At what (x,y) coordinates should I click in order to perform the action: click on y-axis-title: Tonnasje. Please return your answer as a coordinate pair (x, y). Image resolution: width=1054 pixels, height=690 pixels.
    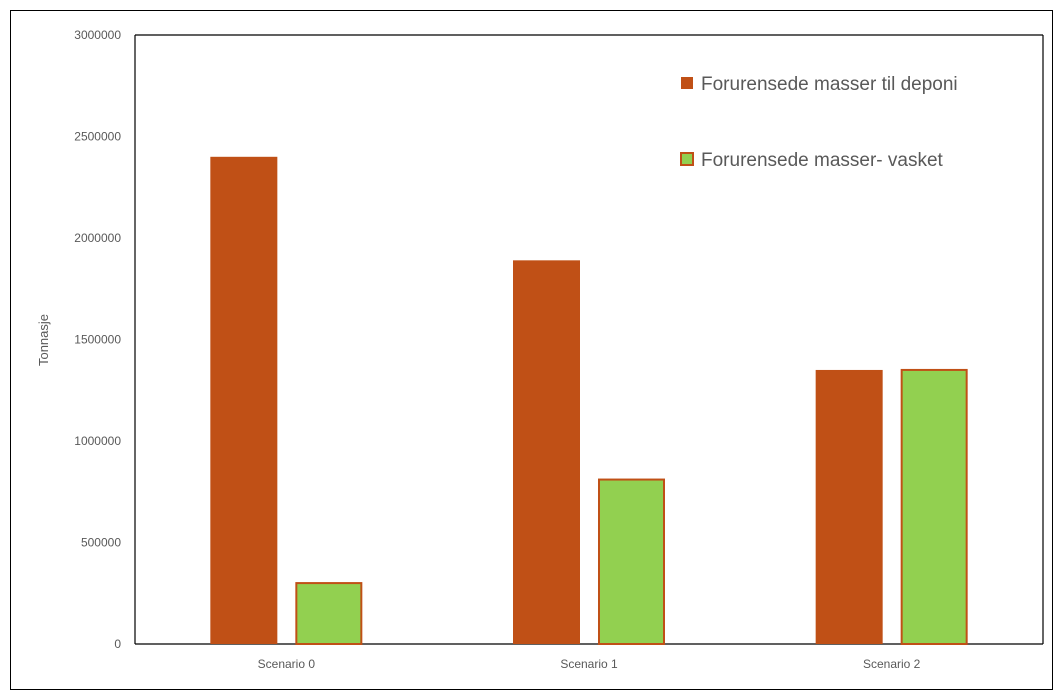
    Looking at the image, I should click on (43, 340).